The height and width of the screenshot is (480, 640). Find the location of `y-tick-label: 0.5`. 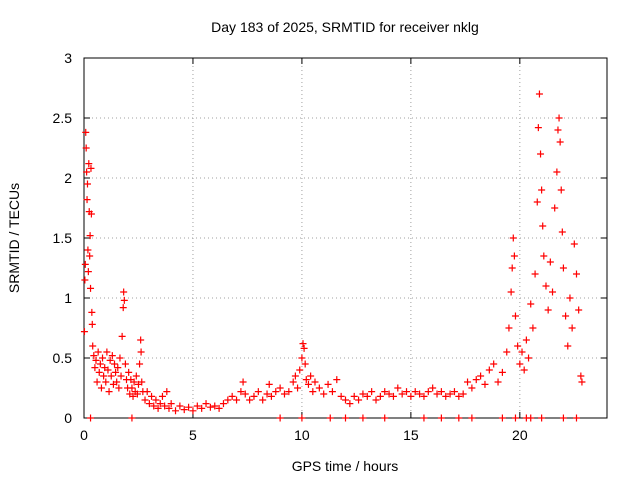

y-tick-label: 0.5 is located at coordinates (63, 358).